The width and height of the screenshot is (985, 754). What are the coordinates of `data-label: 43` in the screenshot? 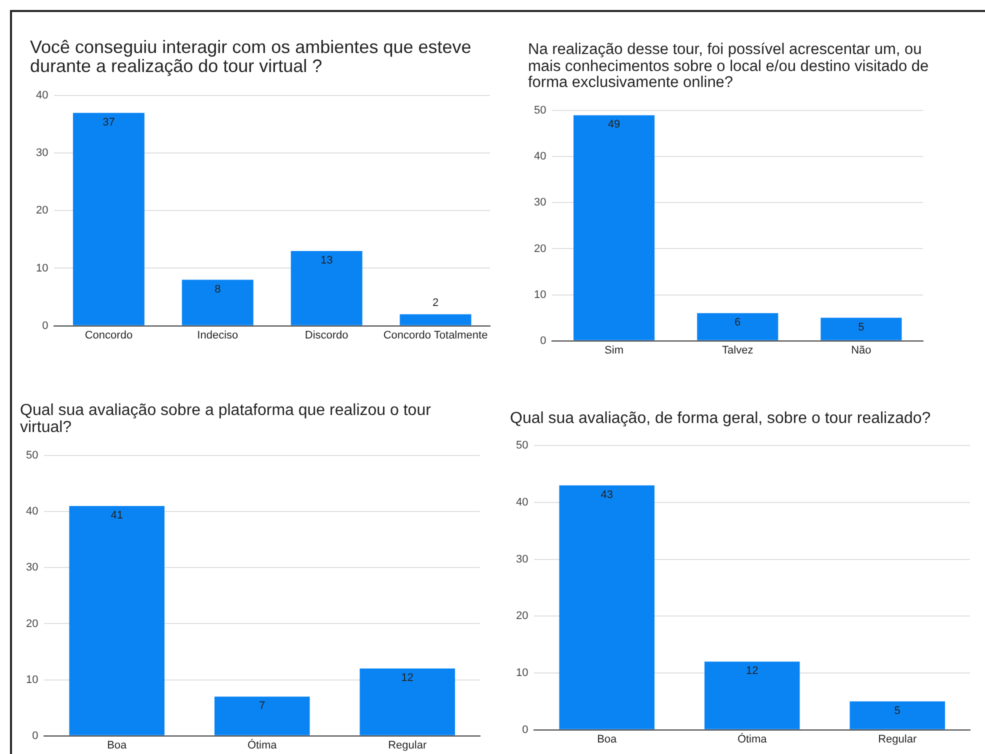 It's located at (606, 495).